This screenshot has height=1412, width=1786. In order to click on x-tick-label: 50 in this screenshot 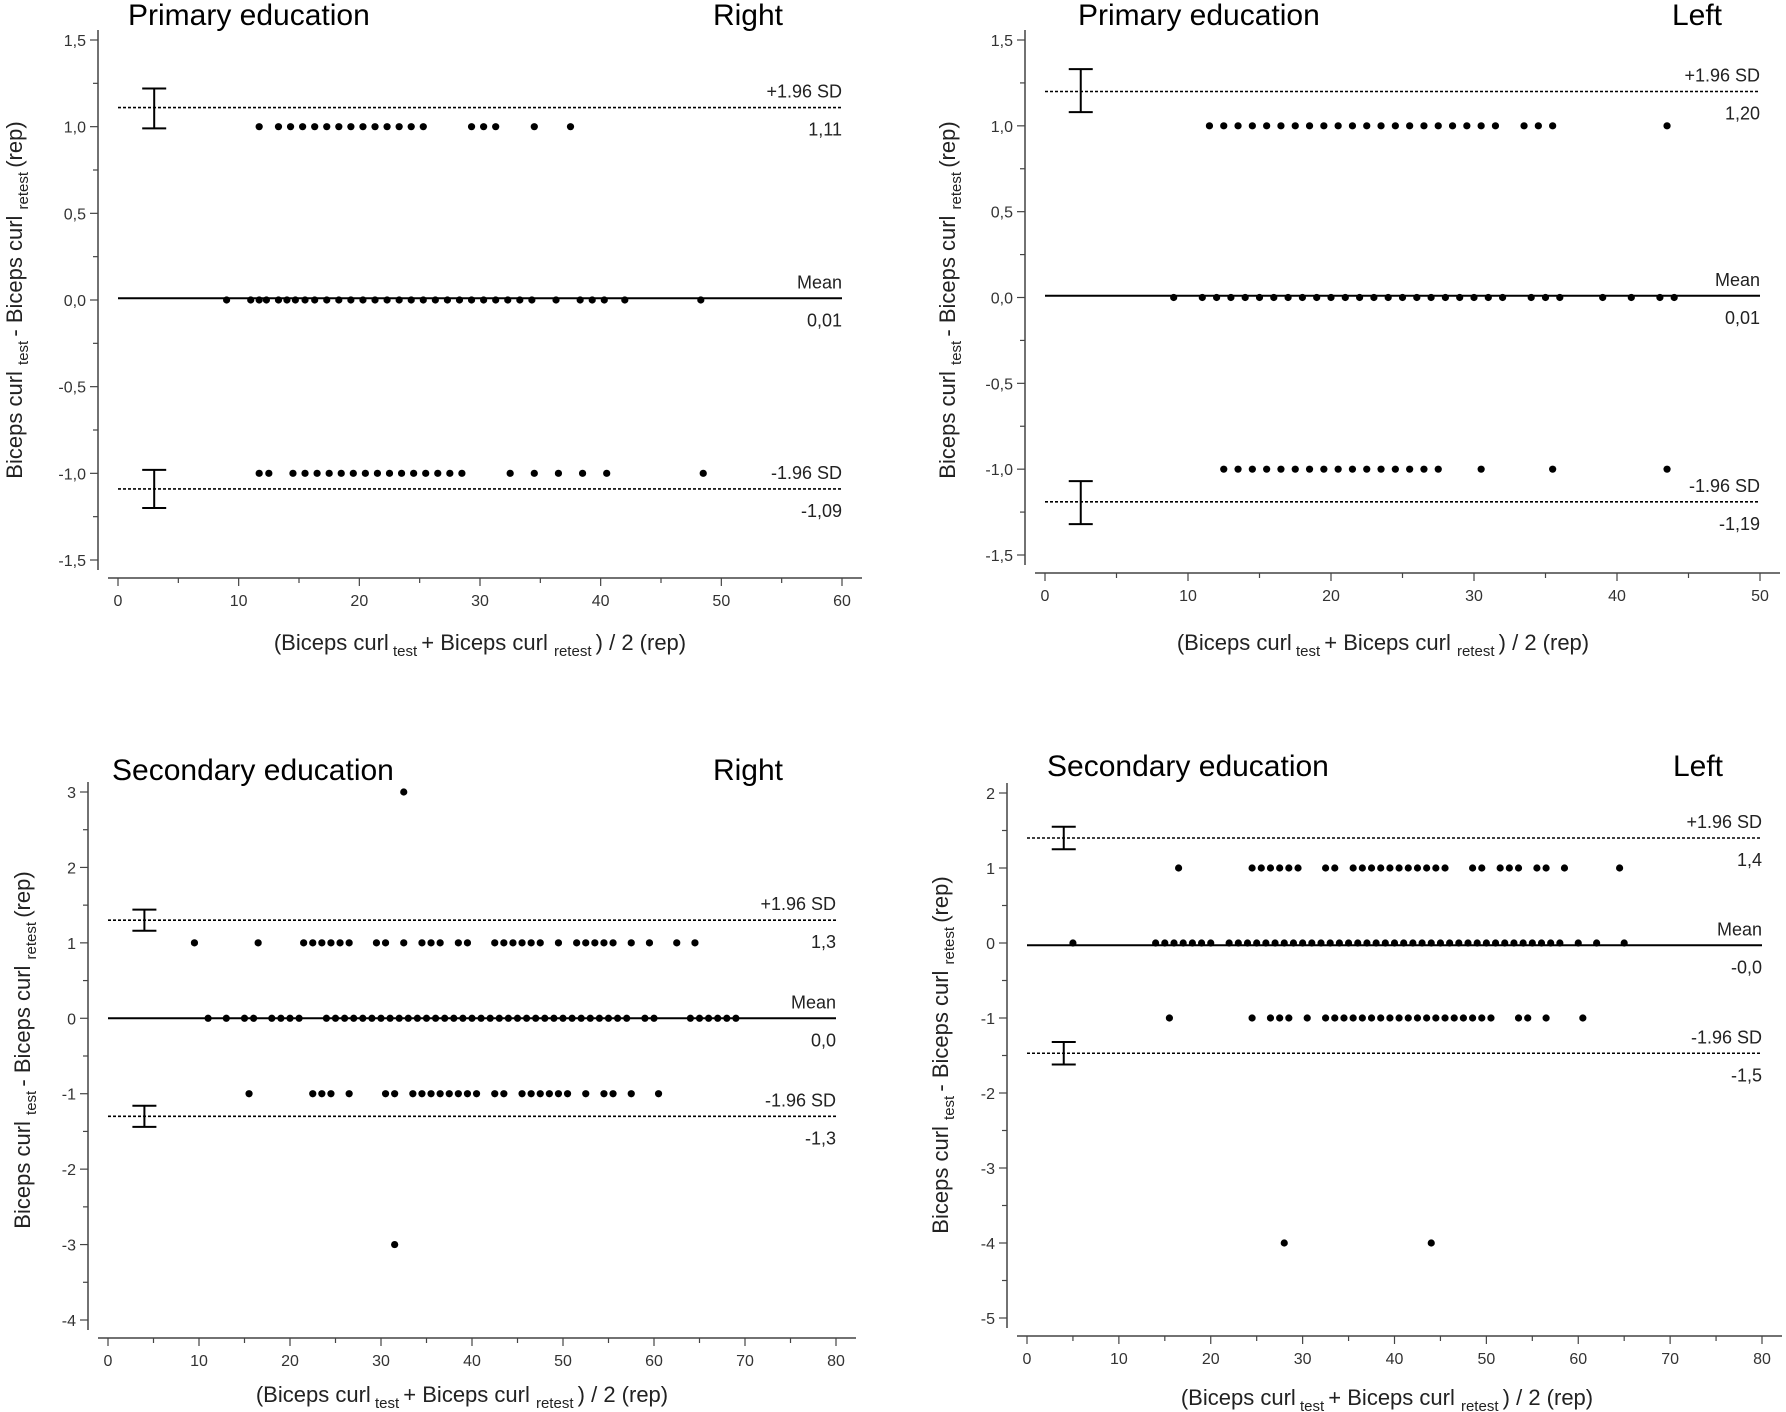, I will do `click(721, 601)`.